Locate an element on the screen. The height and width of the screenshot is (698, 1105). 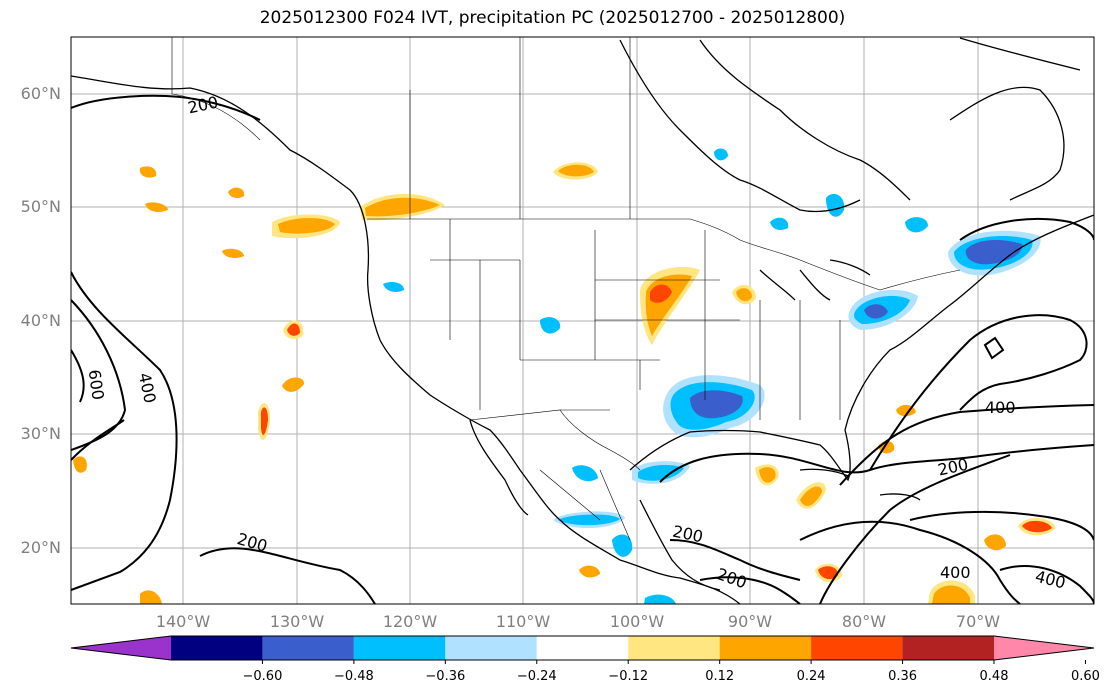
lon-label: 110°W is located at coordinates (523, 621).